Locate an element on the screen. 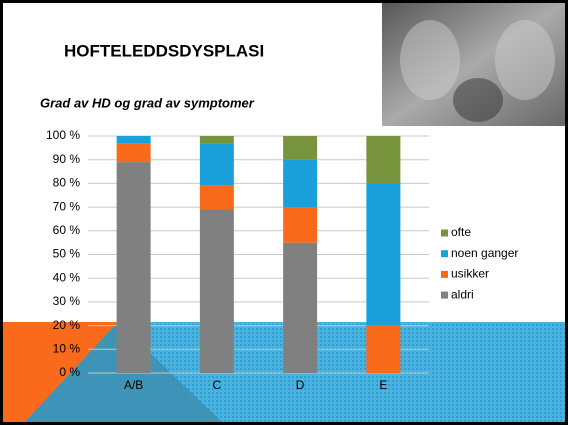 This screenshot has width=568, height=425. chart-subtitle: Grad av HD og grad av symptomer is located at coordinates (147, 102).